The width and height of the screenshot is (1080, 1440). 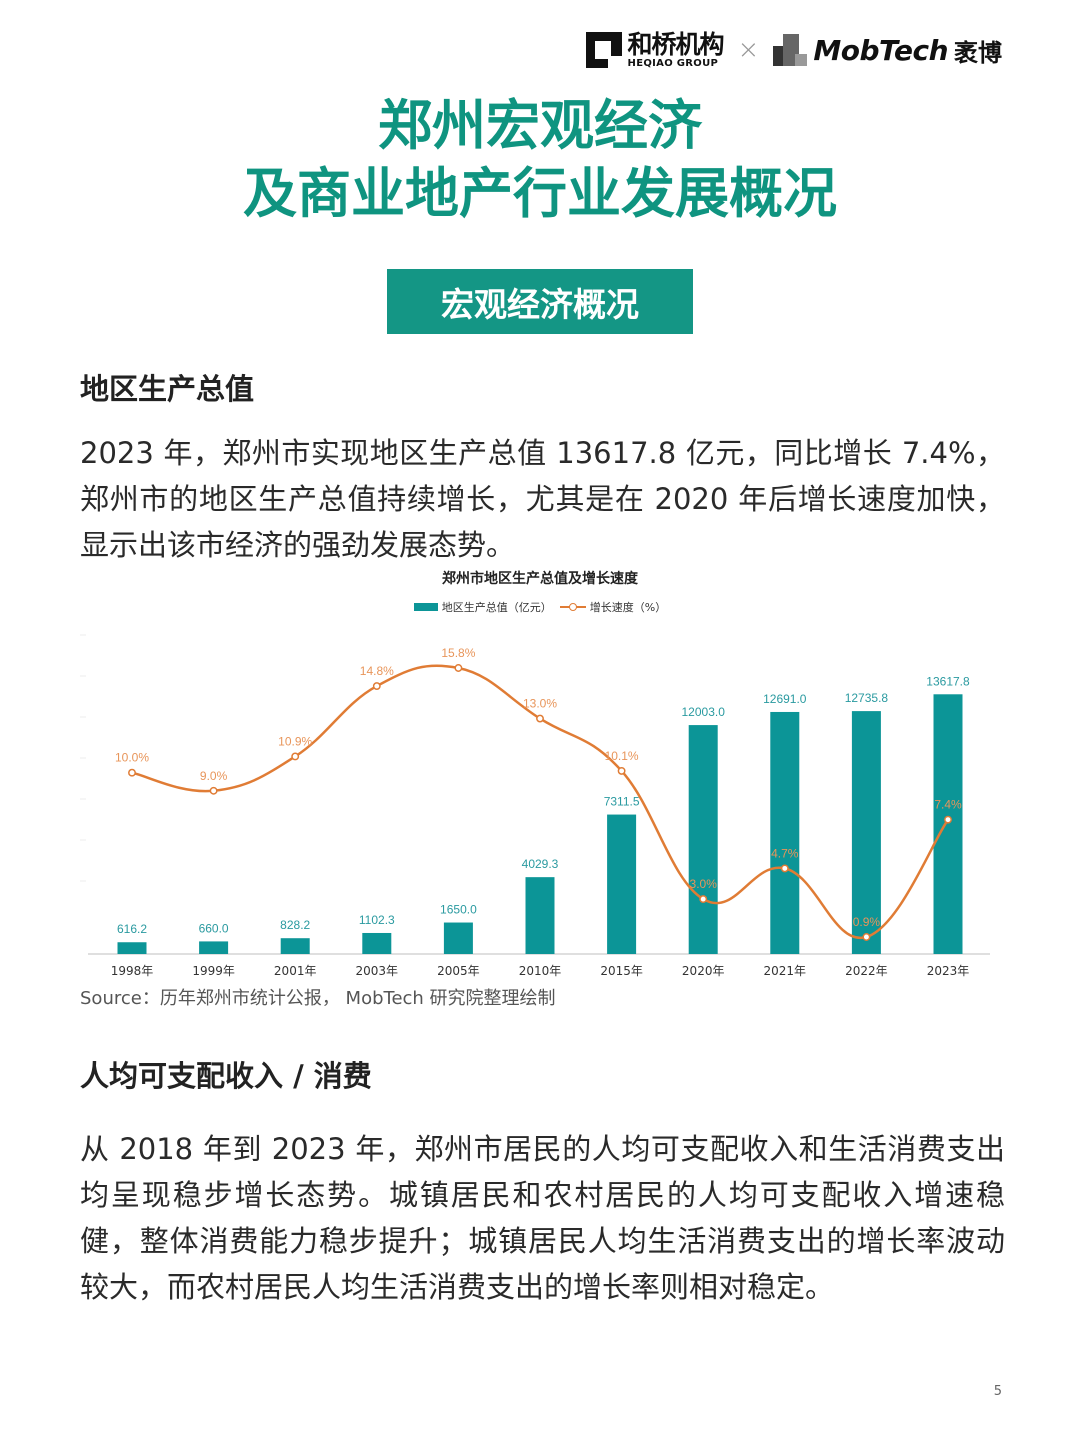 What do you see at coordinates (785, 971) in the screenshot?
I see `x-axis-tick-label: 2021年` at bounding box center [785, 971].